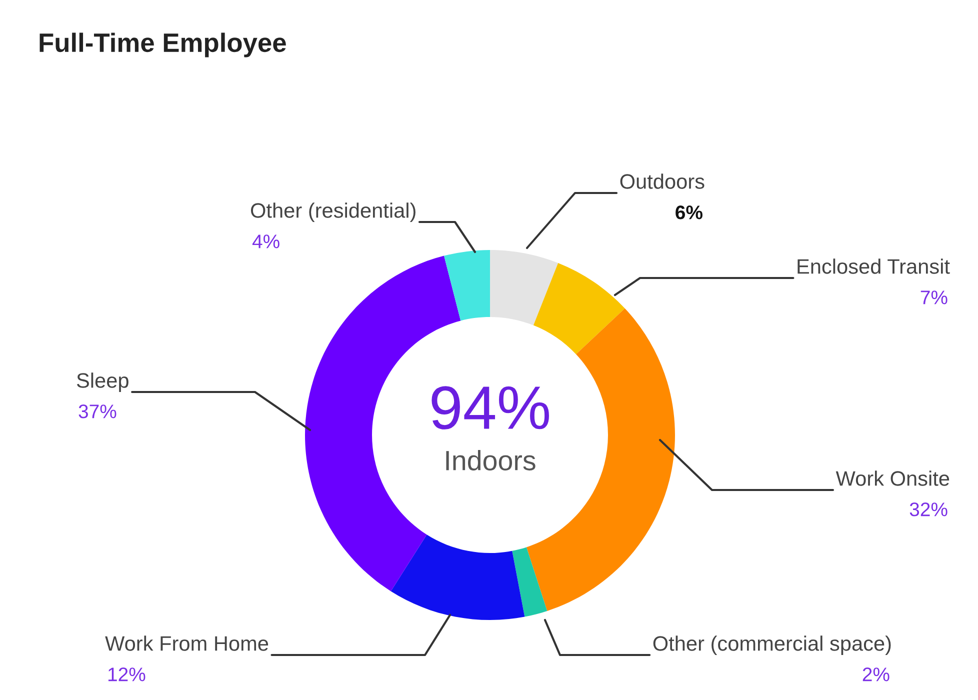 The image size is (978, 700). Describe the element at coordinates (662, 181) in the screenshot. I see `slice-label: Outdoors` at that location.